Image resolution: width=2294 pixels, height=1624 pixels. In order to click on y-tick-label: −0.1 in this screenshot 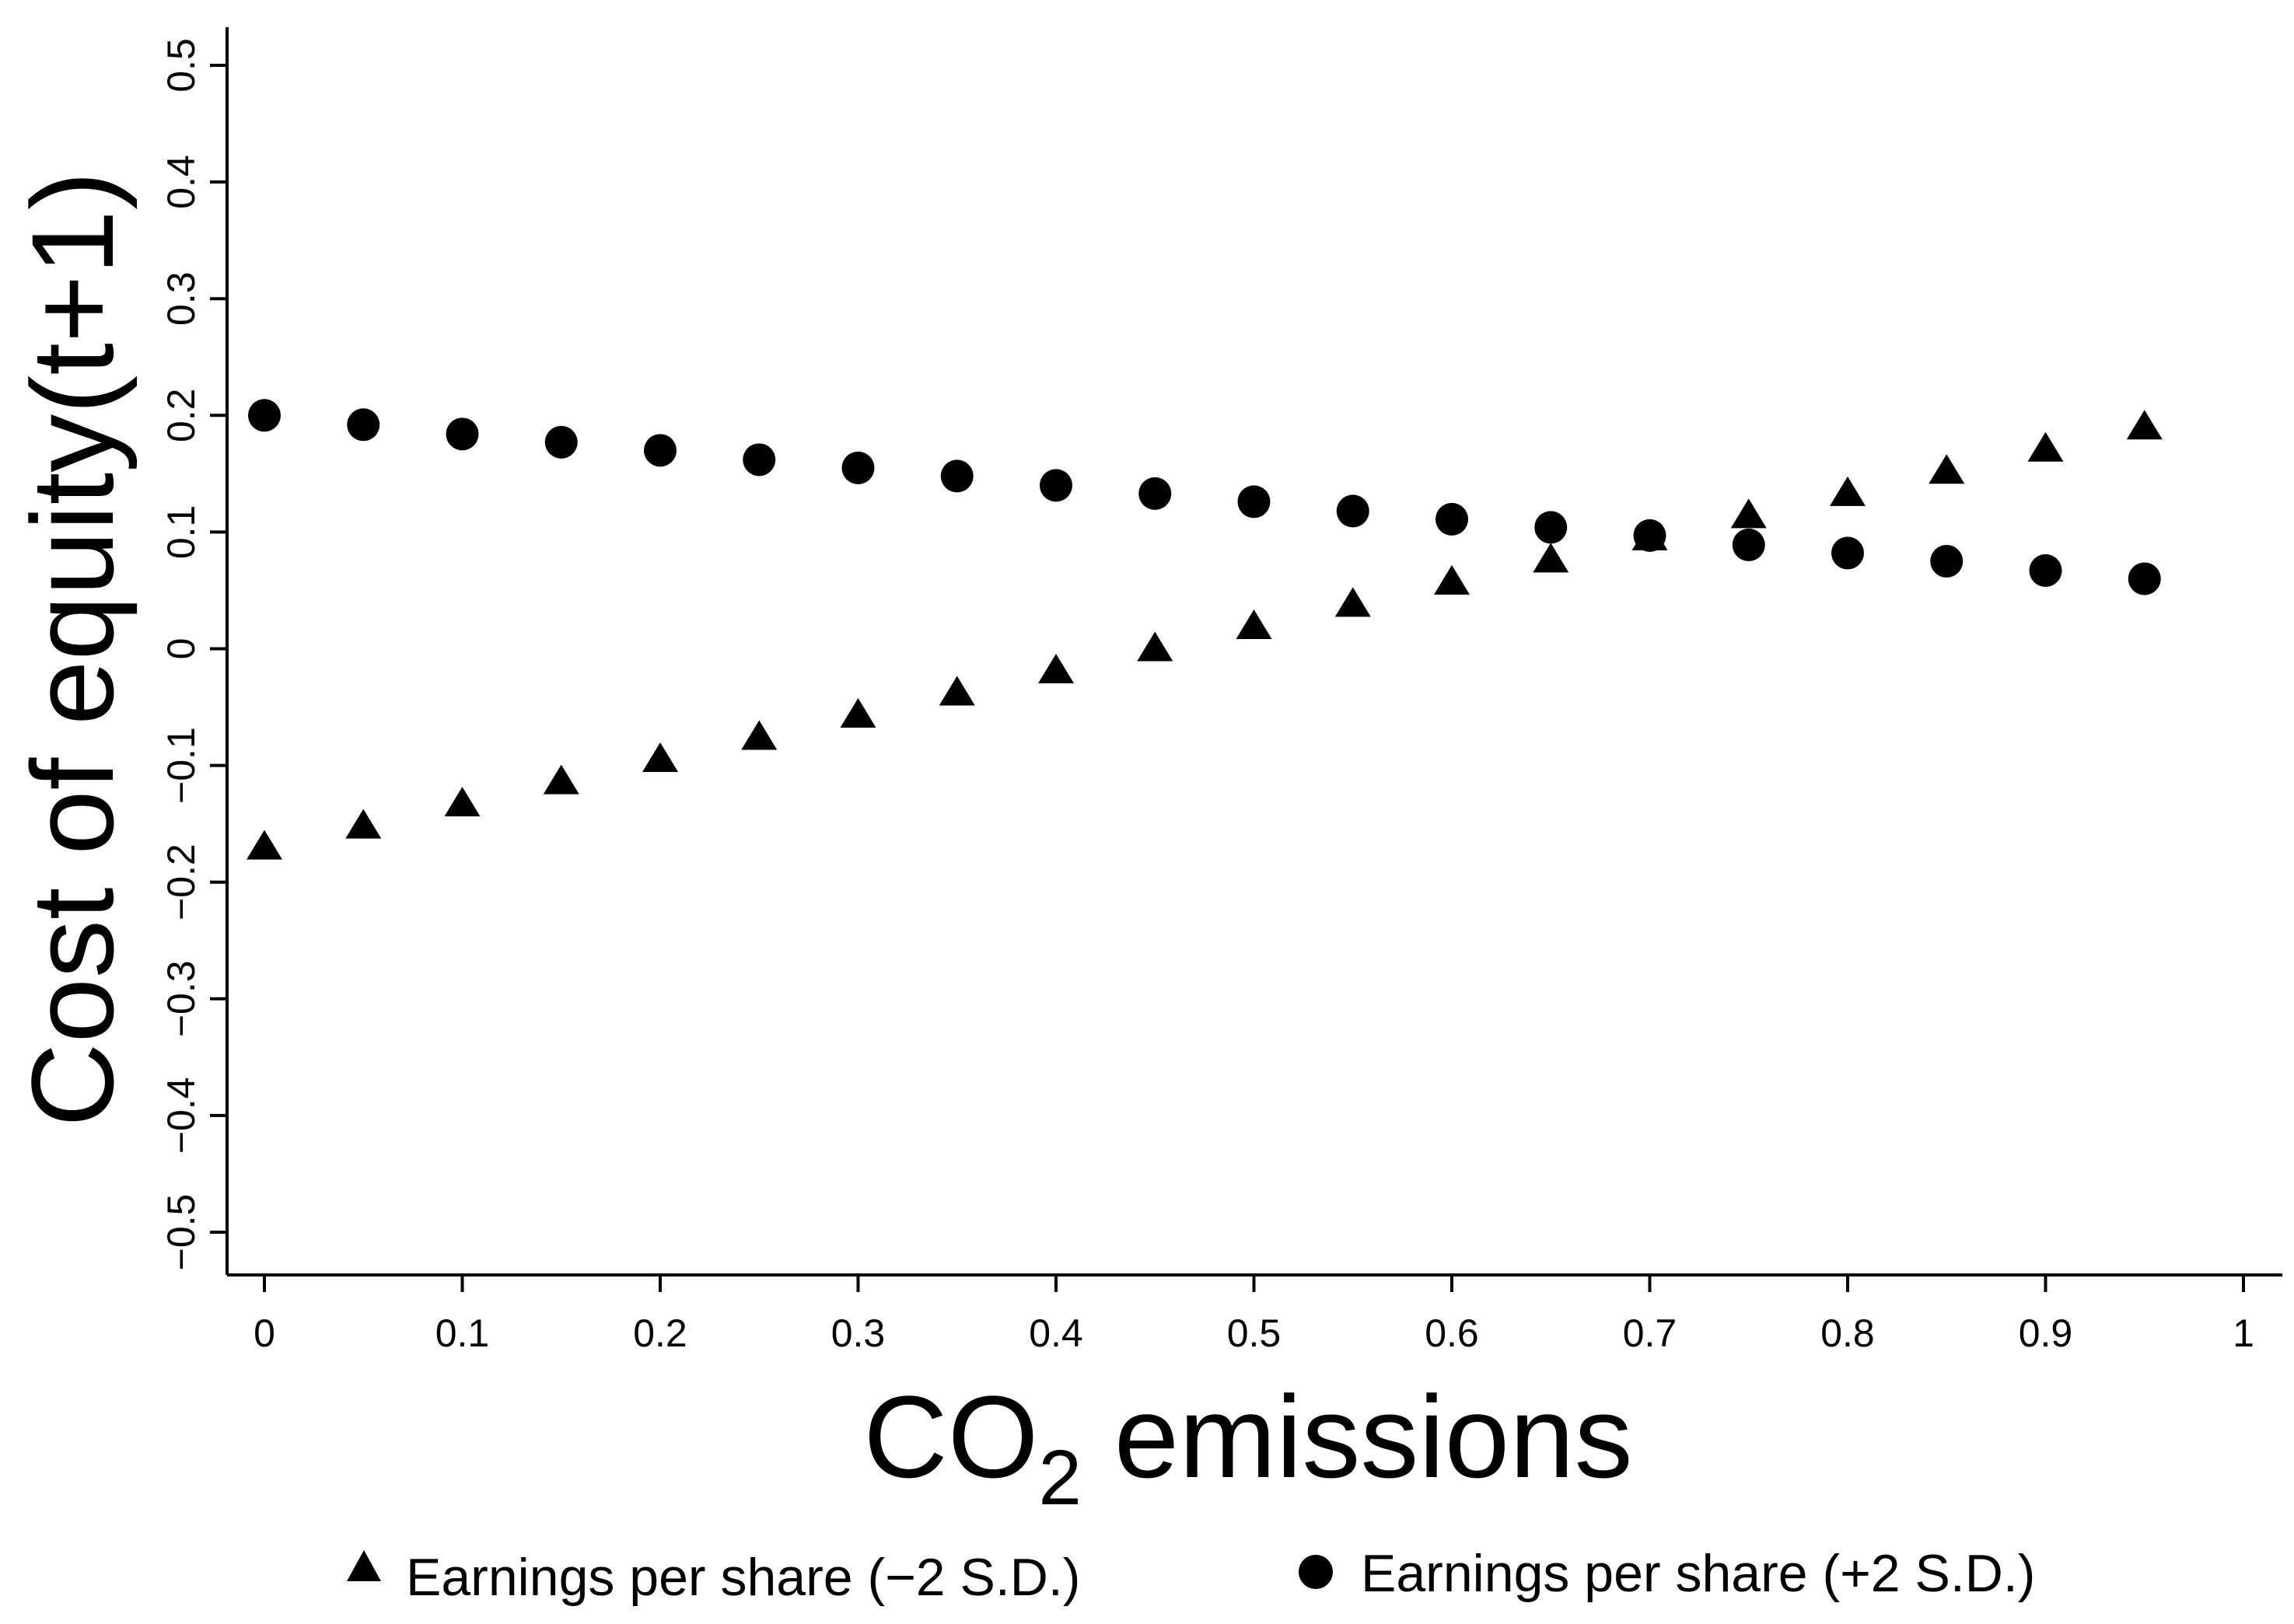, I will do `click(181, 765)`.